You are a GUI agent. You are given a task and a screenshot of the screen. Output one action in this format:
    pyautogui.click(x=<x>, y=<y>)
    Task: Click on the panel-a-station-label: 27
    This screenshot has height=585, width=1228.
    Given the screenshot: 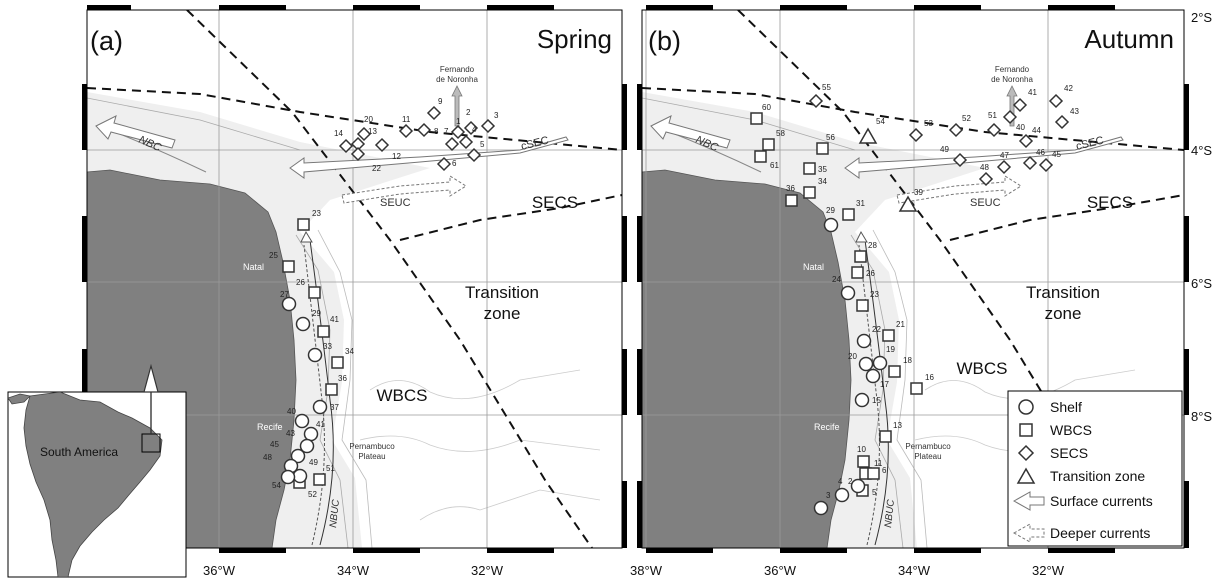 What is the action you would take?
    pyautogui.click(x=284, y=294)
    